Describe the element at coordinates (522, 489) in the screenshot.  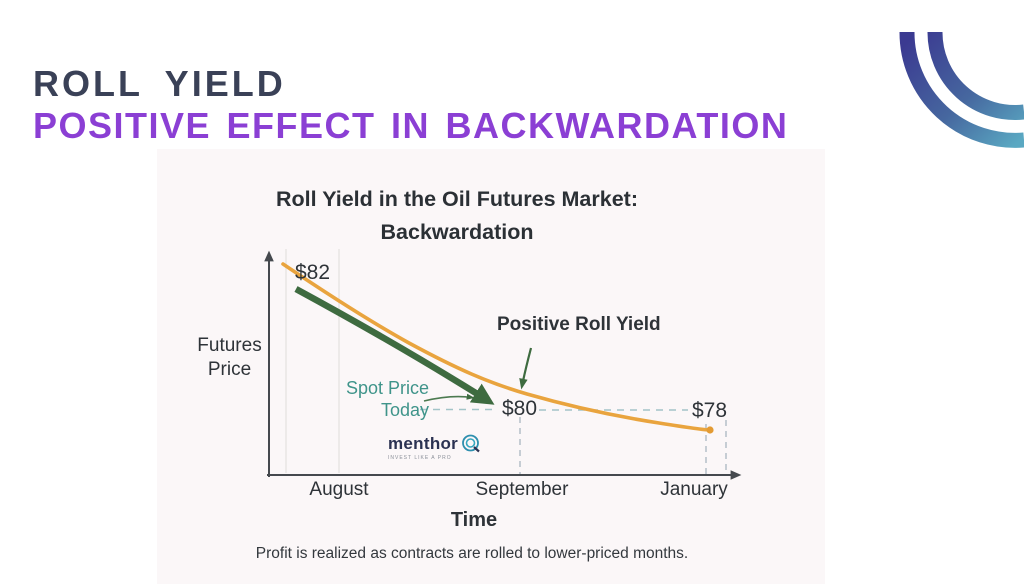
I see `x-tick-september: September` at that location.